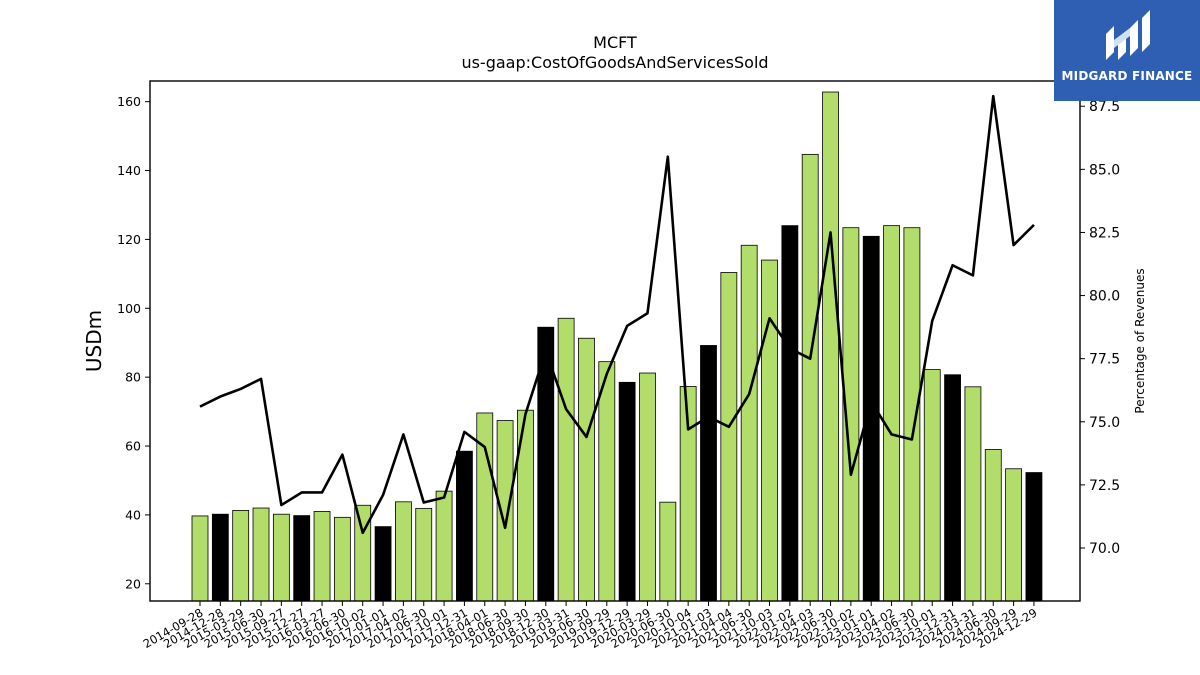  Describe the element at coordinates (1140, 340) in the screenshot. I see `y2-axis-label: Percentage of Revenues` at that location.